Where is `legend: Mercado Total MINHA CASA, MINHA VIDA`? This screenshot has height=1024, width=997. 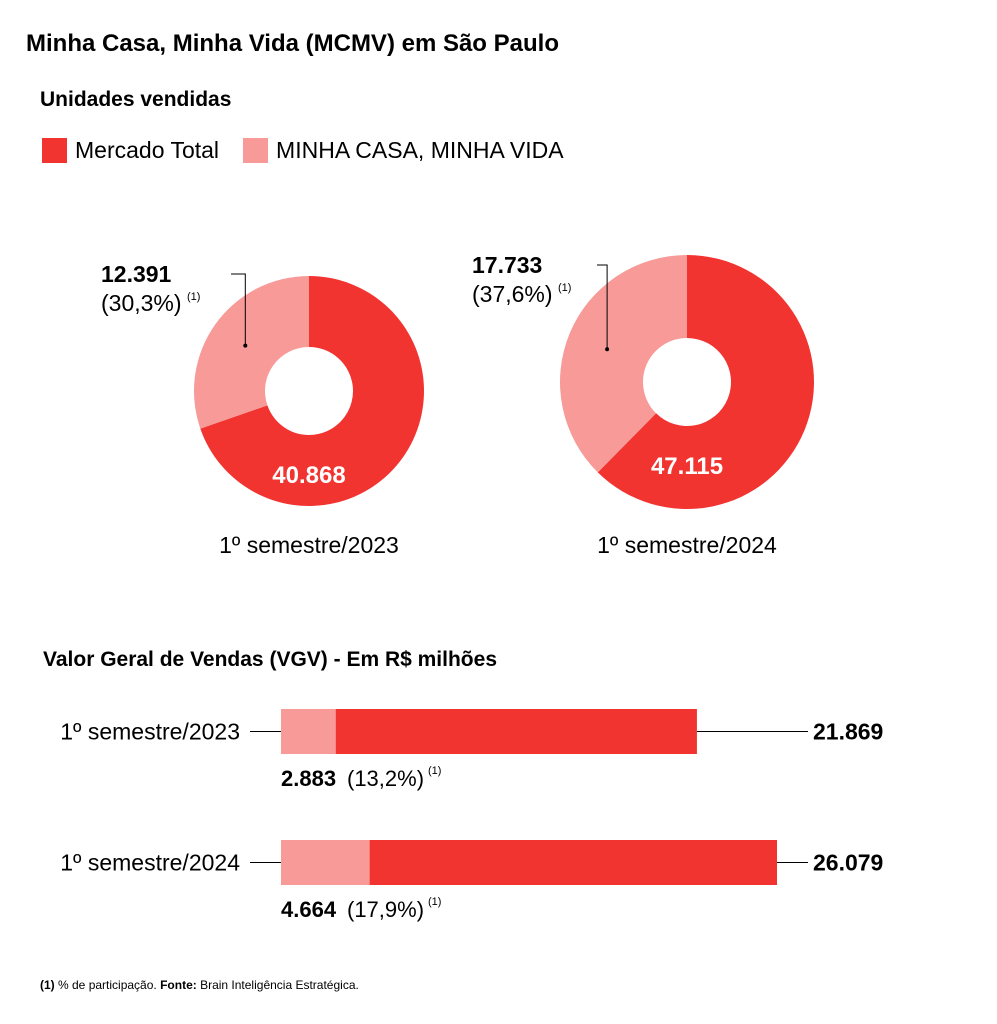
legend: Mercado Total MINHA CASA, MINHA VIDA is located at coordinates (315, 150).